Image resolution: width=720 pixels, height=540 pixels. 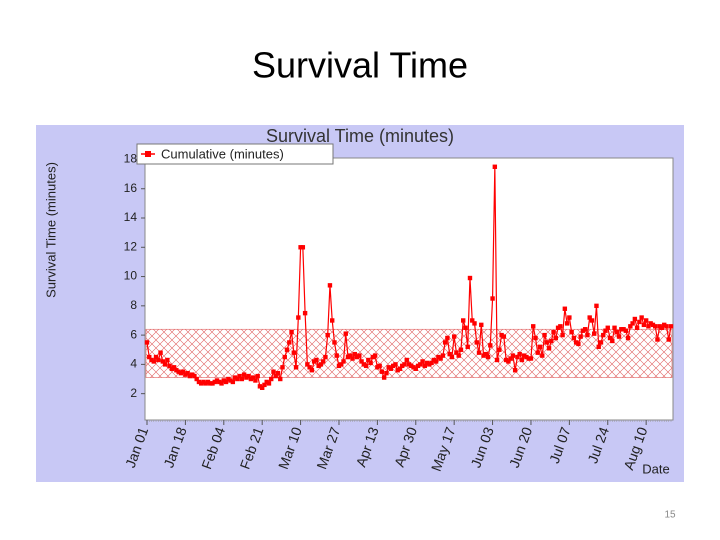 I want to click on y-tick-label: 8, so click(x=133, y=305).